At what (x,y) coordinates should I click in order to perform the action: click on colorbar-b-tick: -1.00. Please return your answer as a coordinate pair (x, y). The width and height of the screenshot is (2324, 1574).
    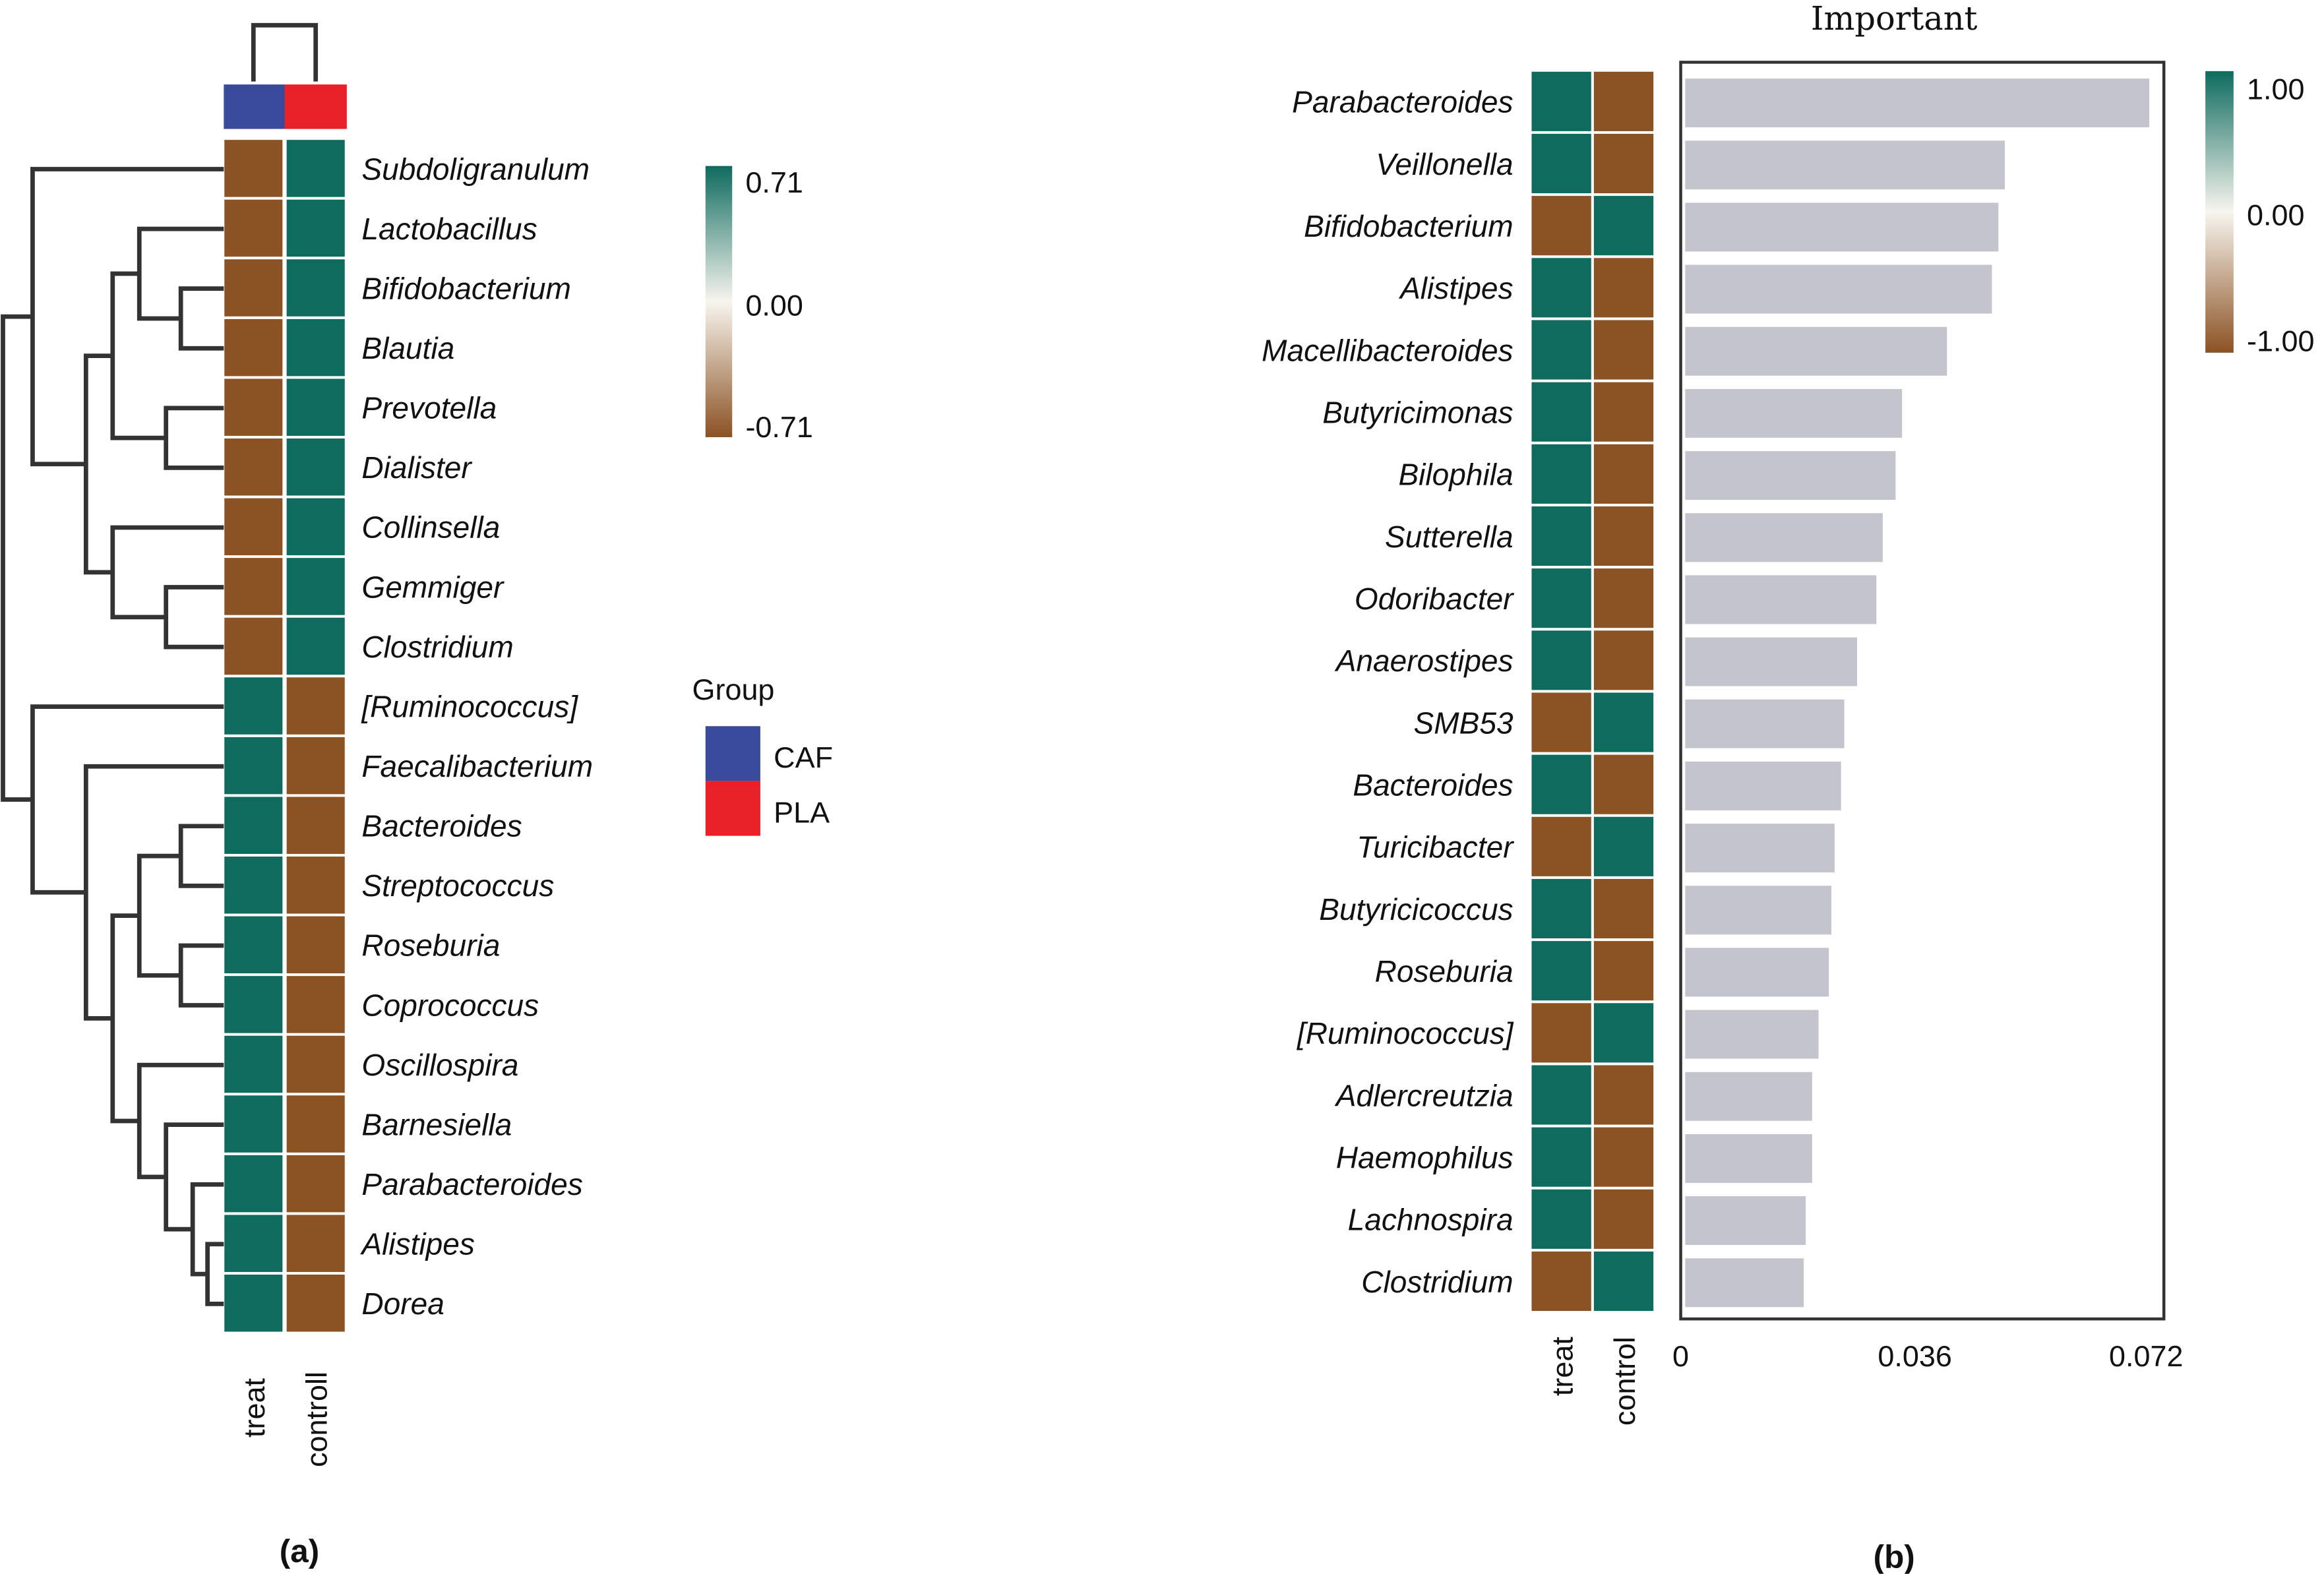
    Looking at the image, I should click on (2280, 341).